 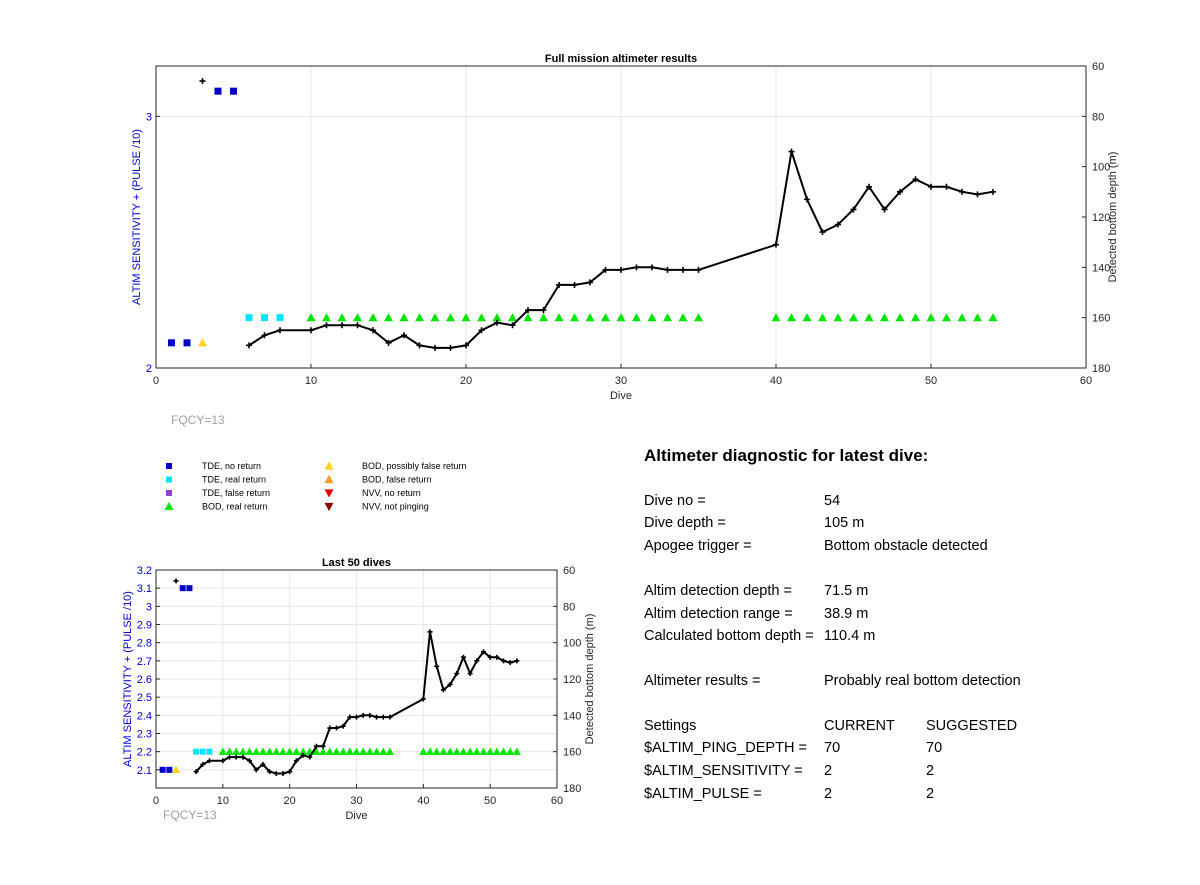 What do you see at coordinates (685, 523) in the screenshot?
I see `diag-label: Dive depth =` at bounding box center [685, 523].